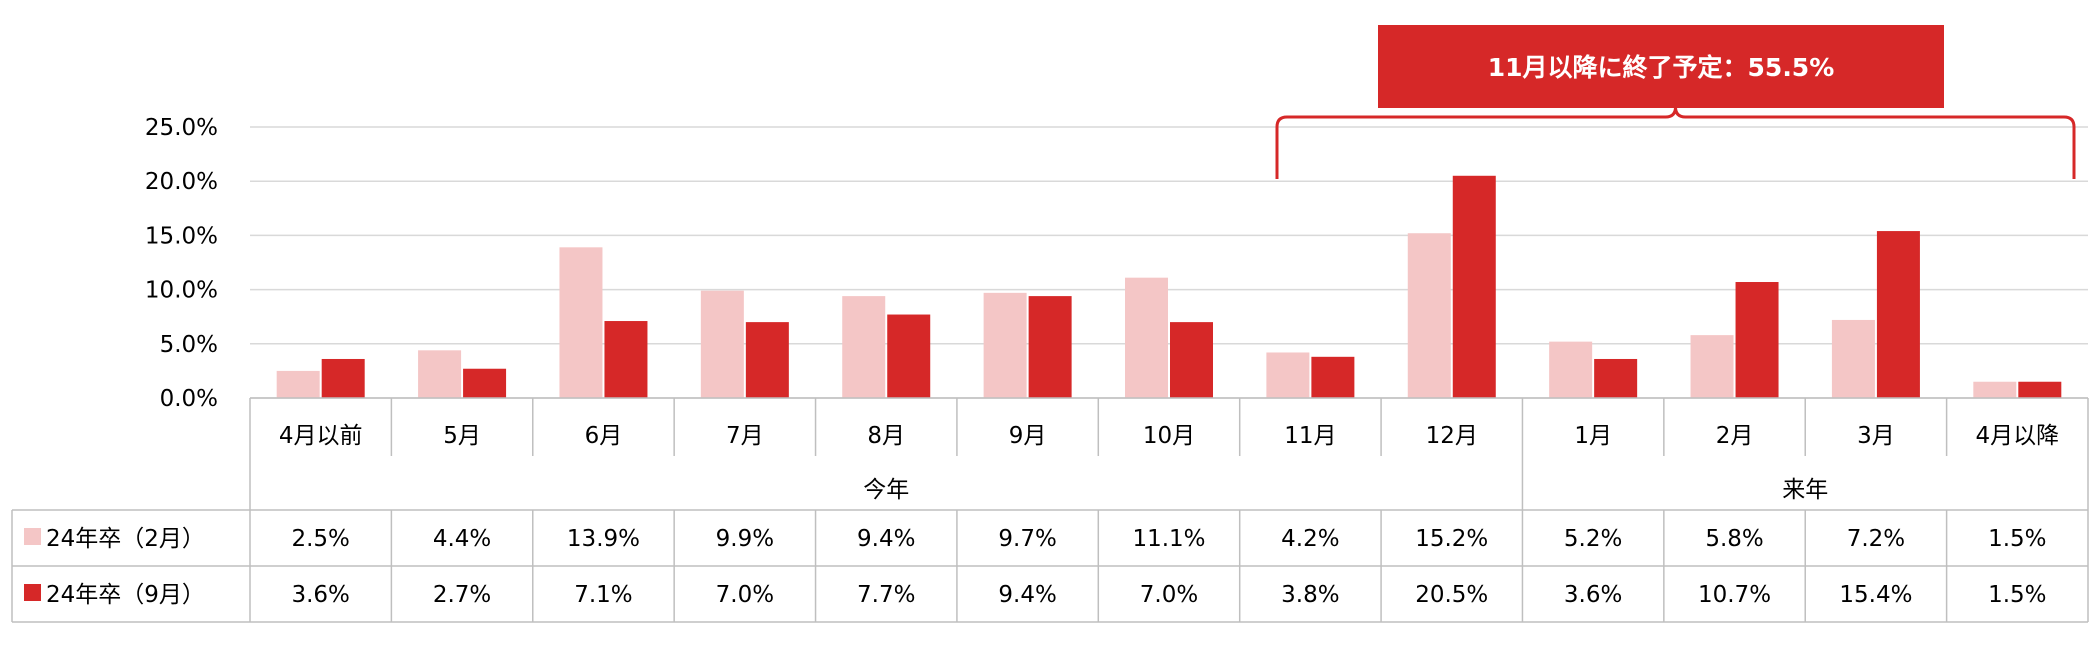 This screenshot has height=653, width=2098. Describe the element at coordinates (1734, 595) in the screenshot. I see `table-cell: 10.7%` at that location.